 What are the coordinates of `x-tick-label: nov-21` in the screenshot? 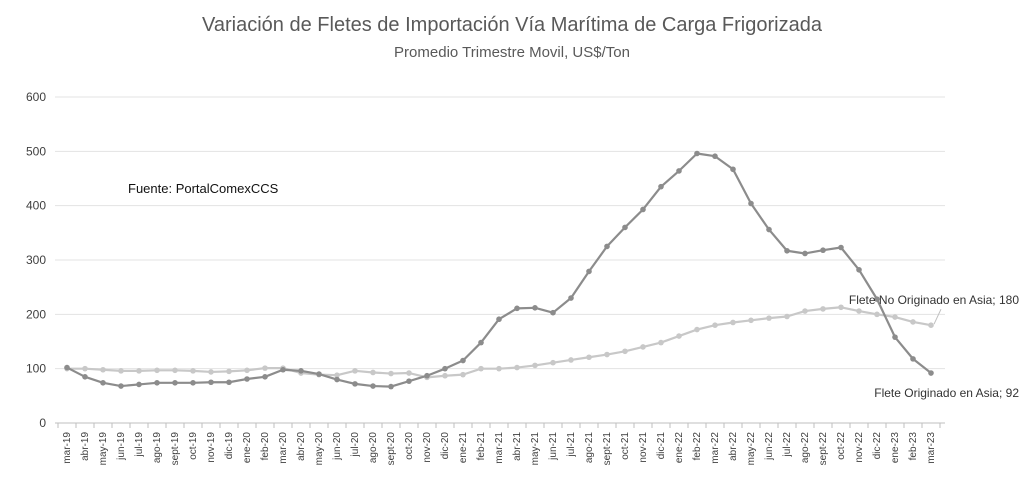 It's located at (643, 447).